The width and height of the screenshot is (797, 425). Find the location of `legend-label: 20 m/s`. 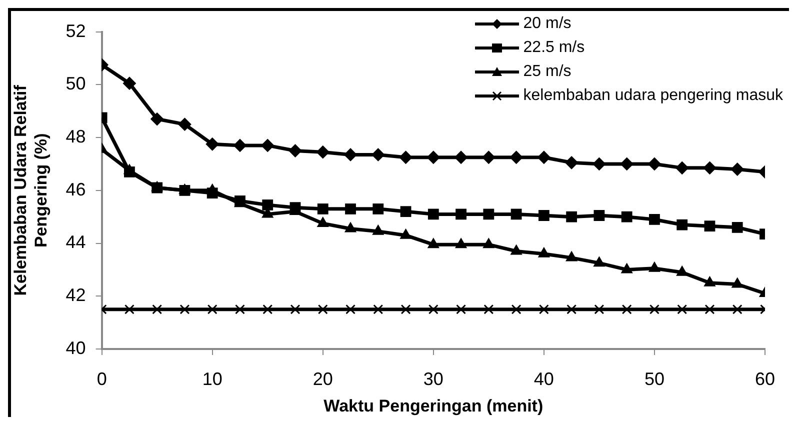

legend-label: 20 m/s is located at coordinates (547, 24).